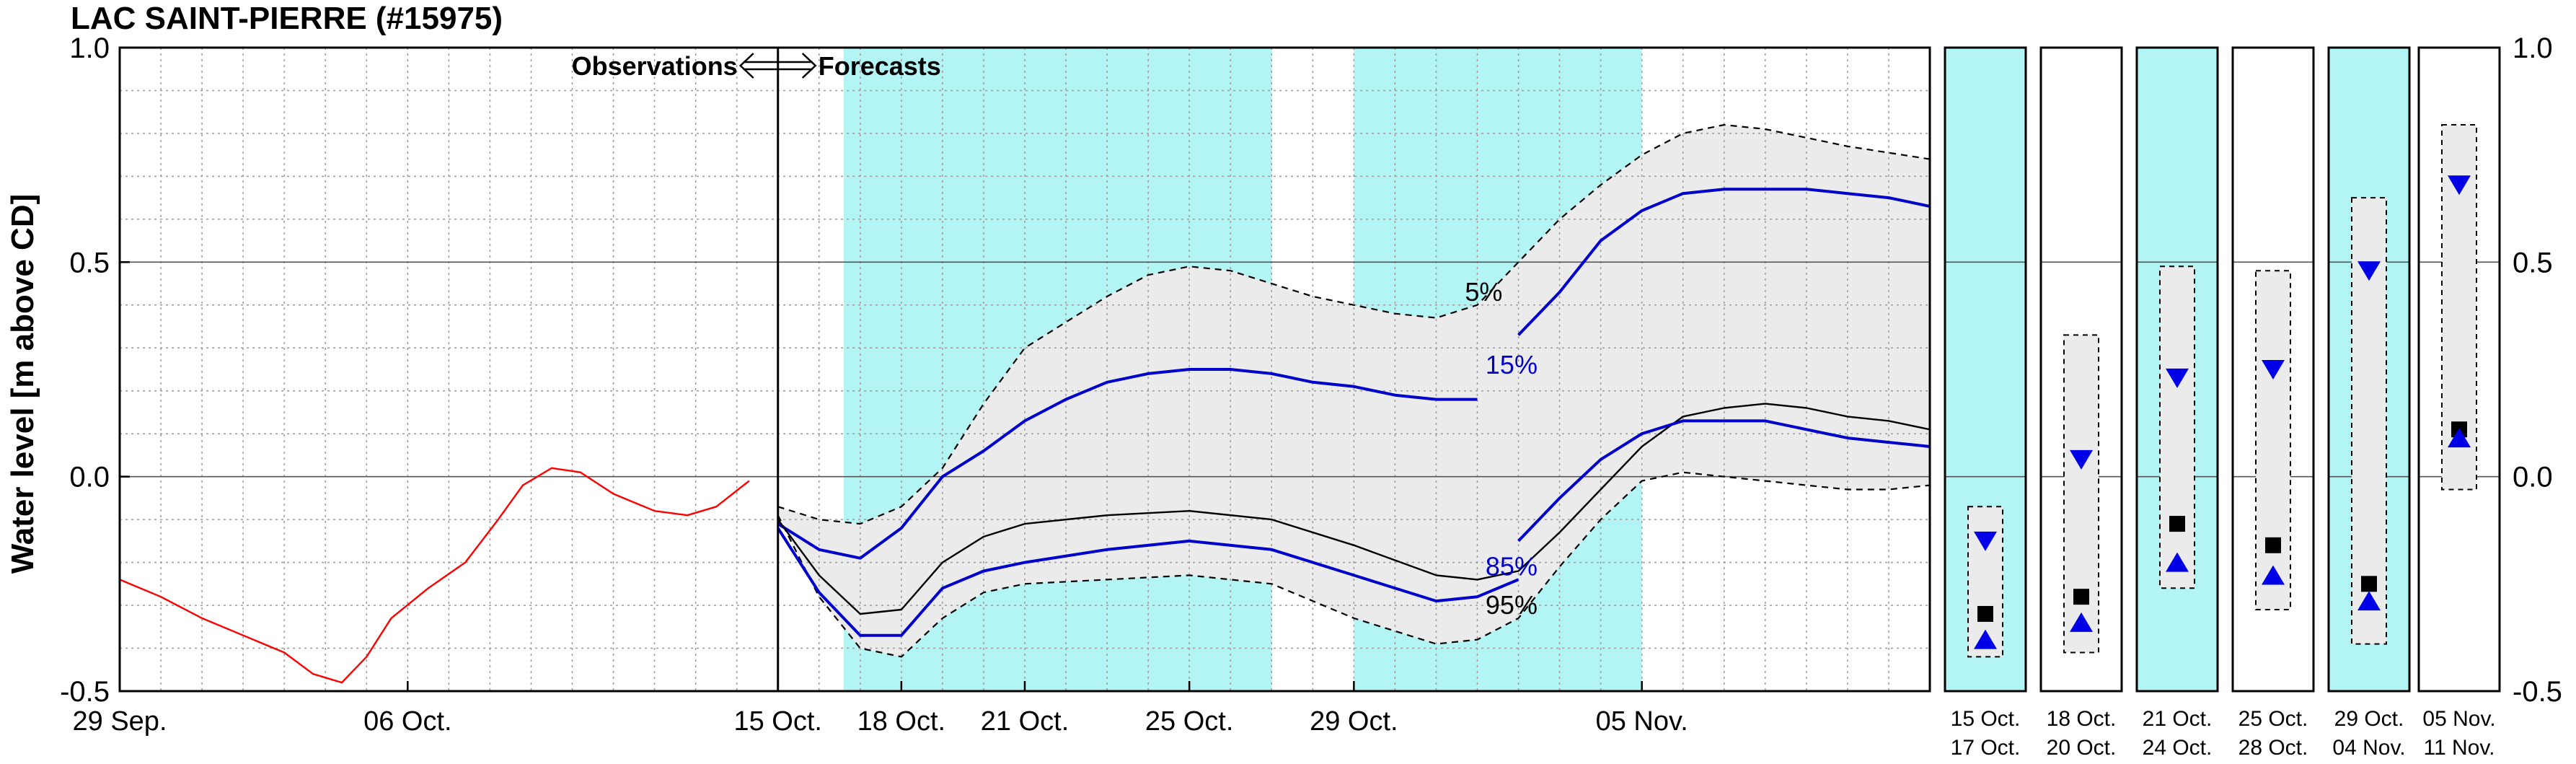 This screenshot has height=764, width=2576. What do you see at coordinates (2459, 748) in the screenshot?
I see `panel-date-end: 11 Nov.` at bounding box center [2459, 748].